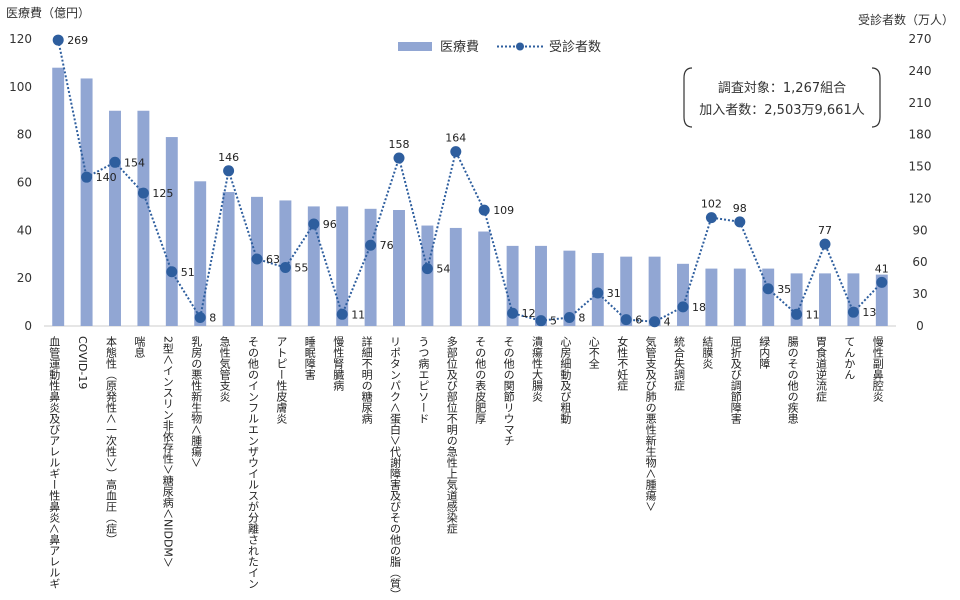  I want to click on legend-bar-swatch, so click(415, 46).